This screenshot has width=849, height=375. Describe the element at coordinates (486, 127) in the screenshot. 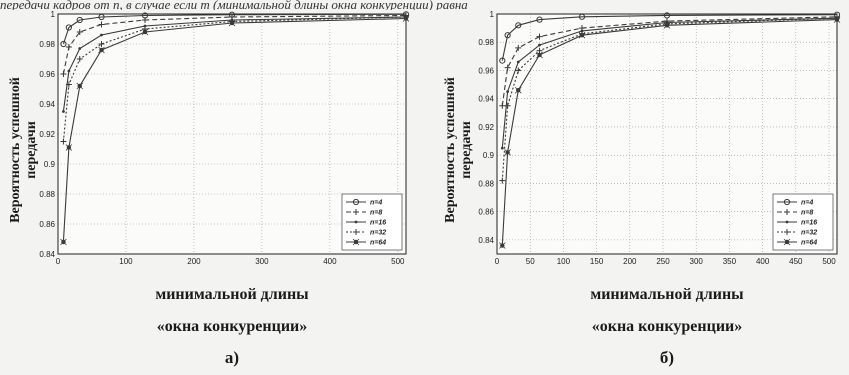

I see `y-tick-label-b: 0.92` at that location.